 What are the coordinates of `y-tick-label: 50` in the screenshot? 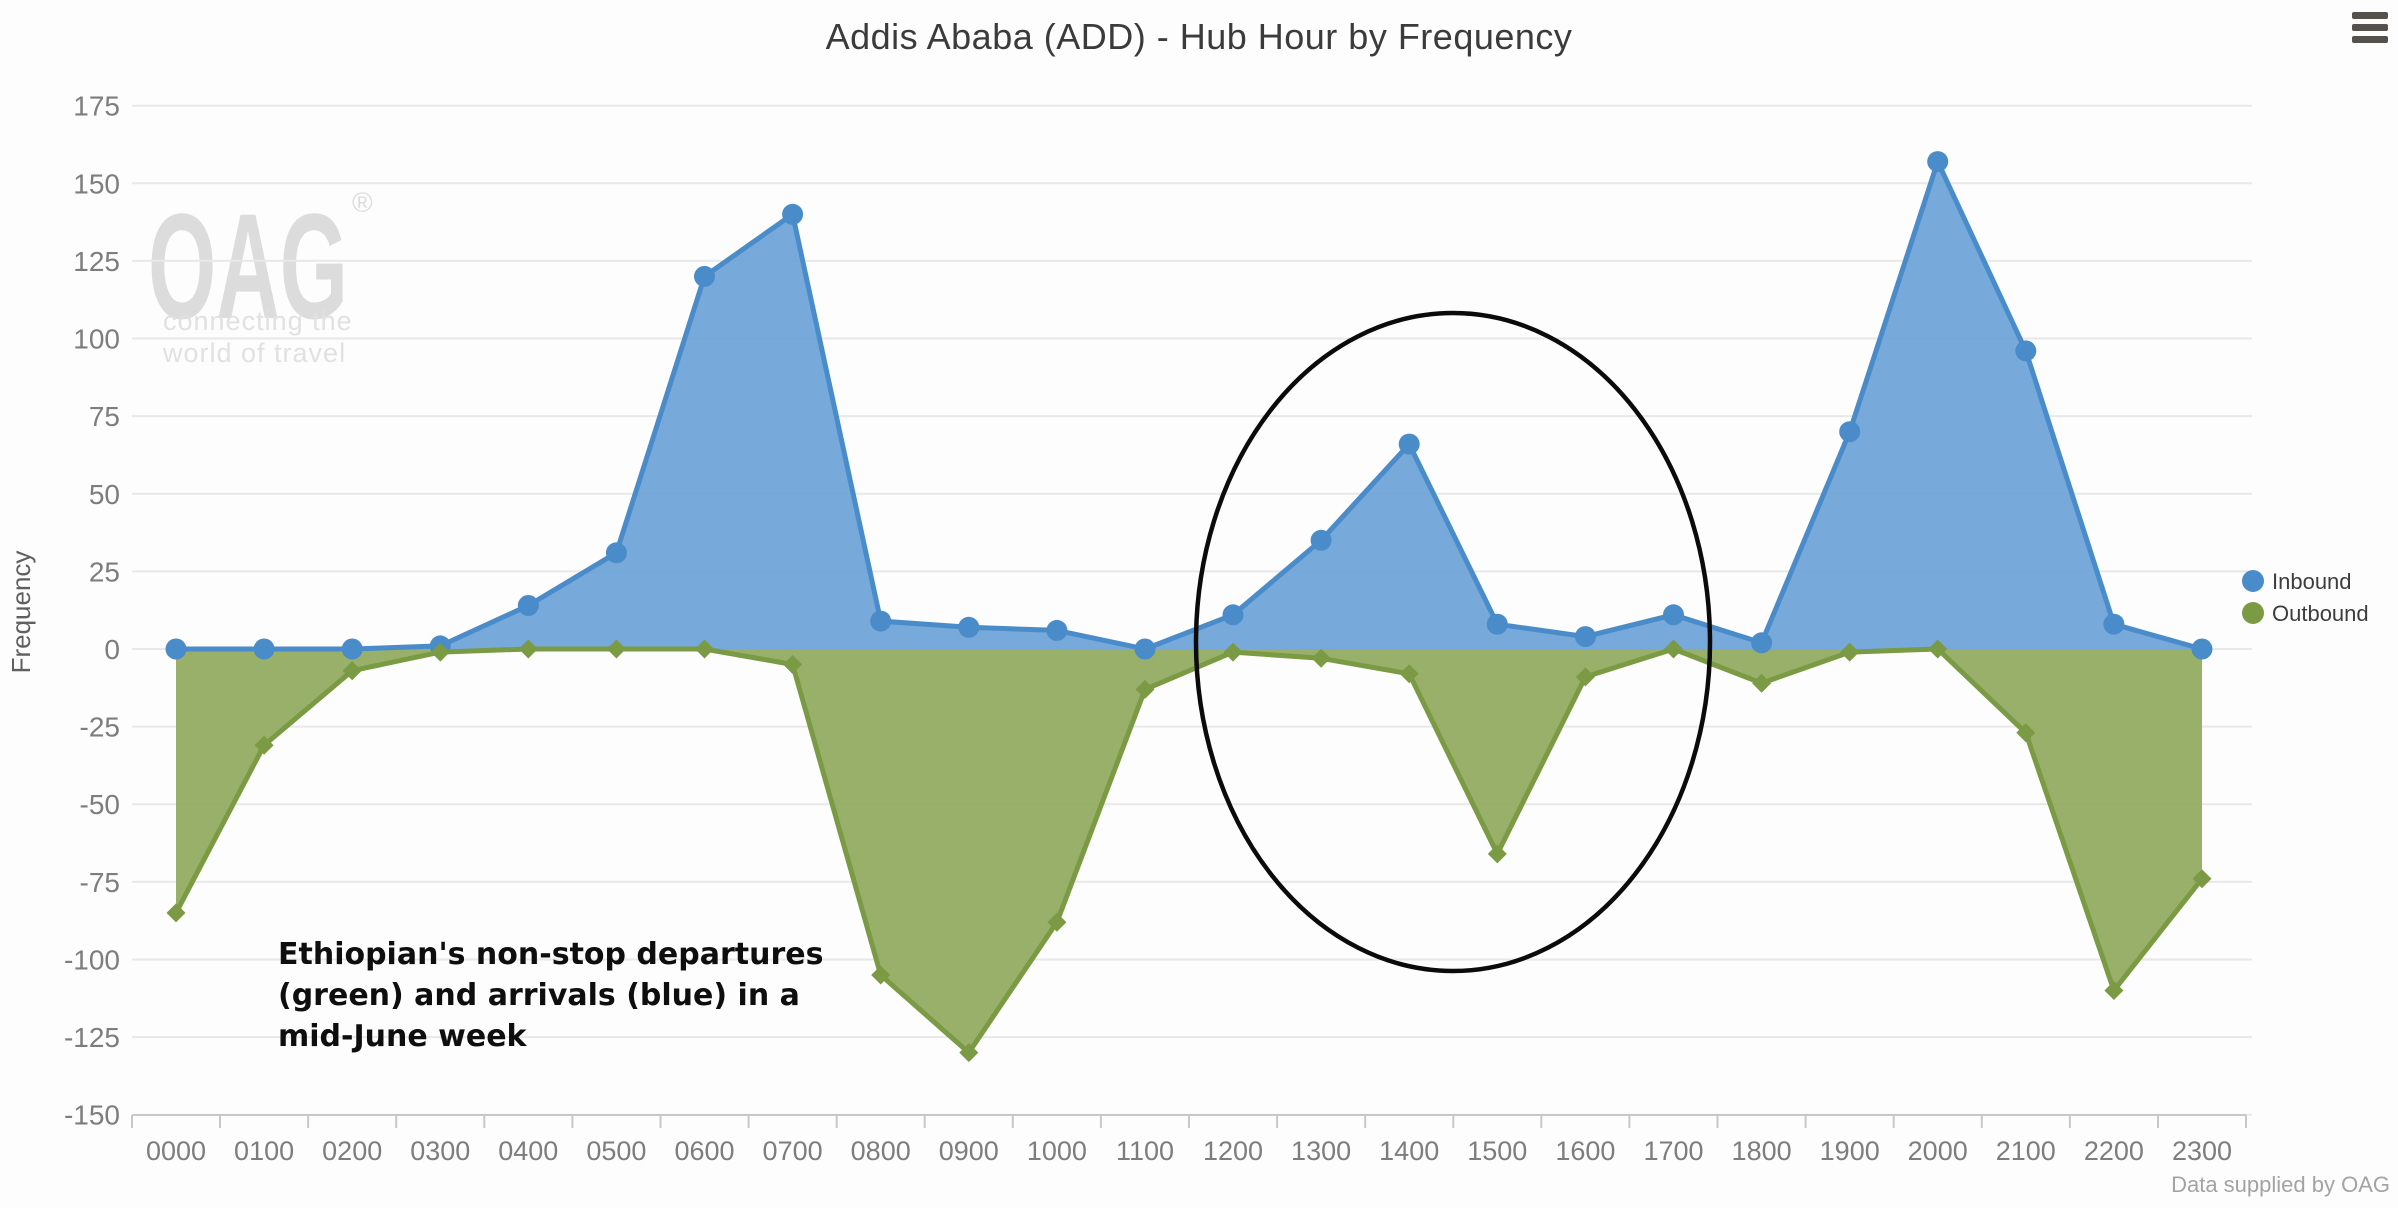 It's located at (104, 494).